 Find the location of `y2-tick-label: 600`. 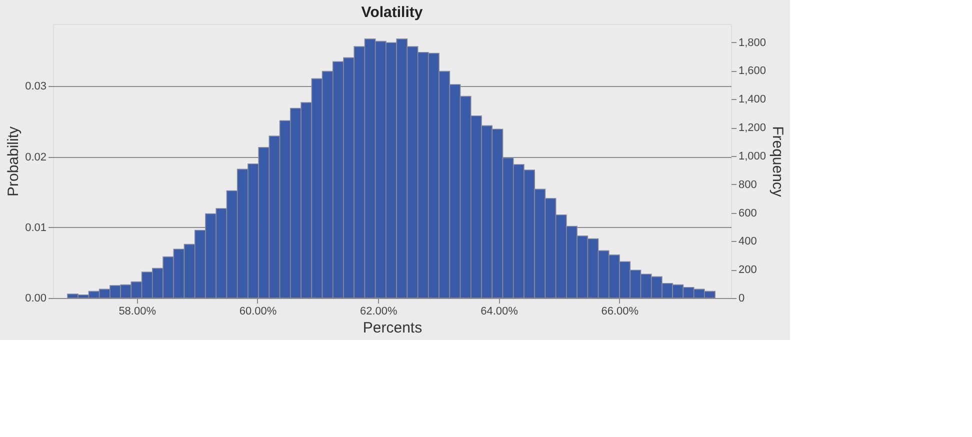

y2-tick-label: 600 is located at coordinates (747, 213).